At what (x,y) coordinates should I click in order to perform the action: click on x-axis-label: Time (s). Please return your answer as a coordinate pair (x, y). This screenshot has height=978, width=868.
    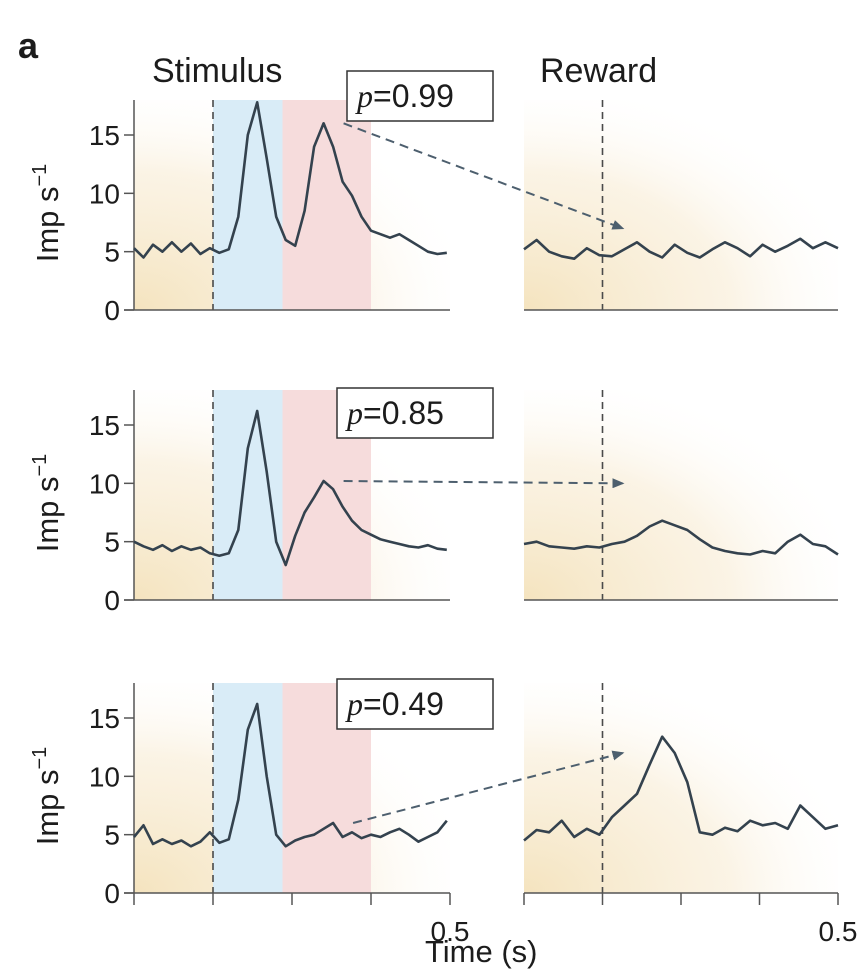
    Looking at the image, I should click on (481, 951).